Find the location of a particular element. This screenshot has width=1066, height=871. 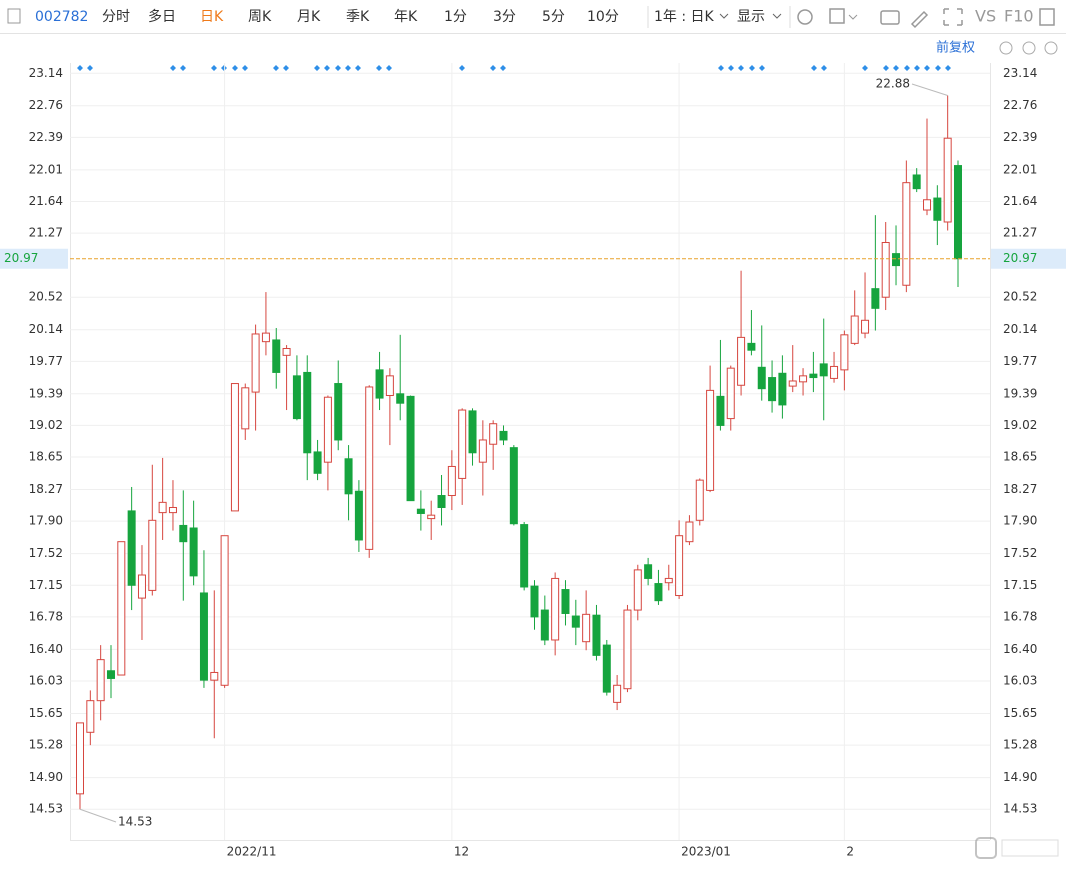

y-tick-label-right: 22.01 is located at coordinates (1020, 169).